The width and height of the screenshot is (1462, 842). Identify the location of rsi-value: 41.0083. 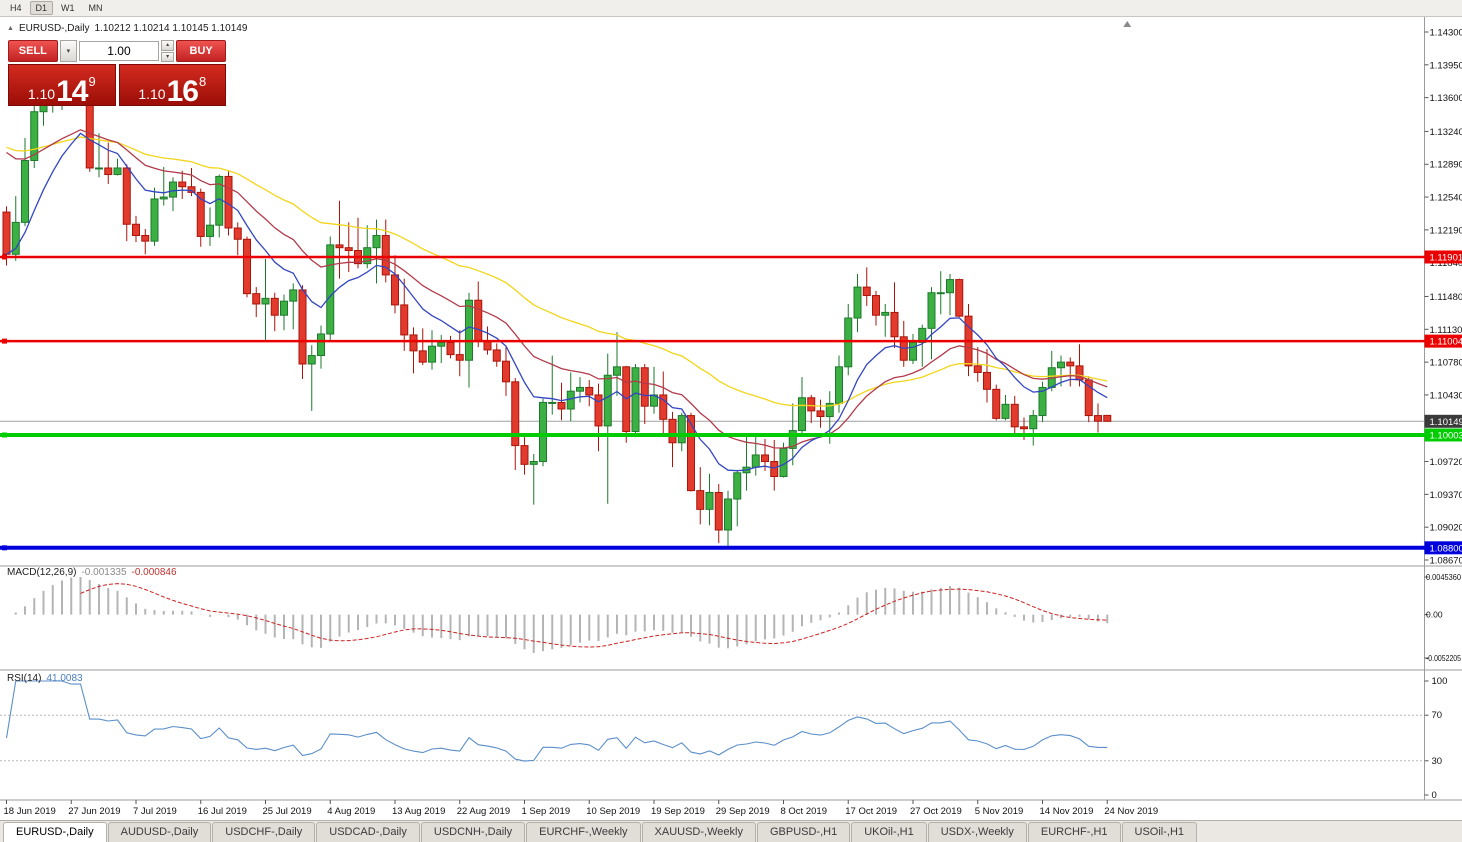
(64, 678).